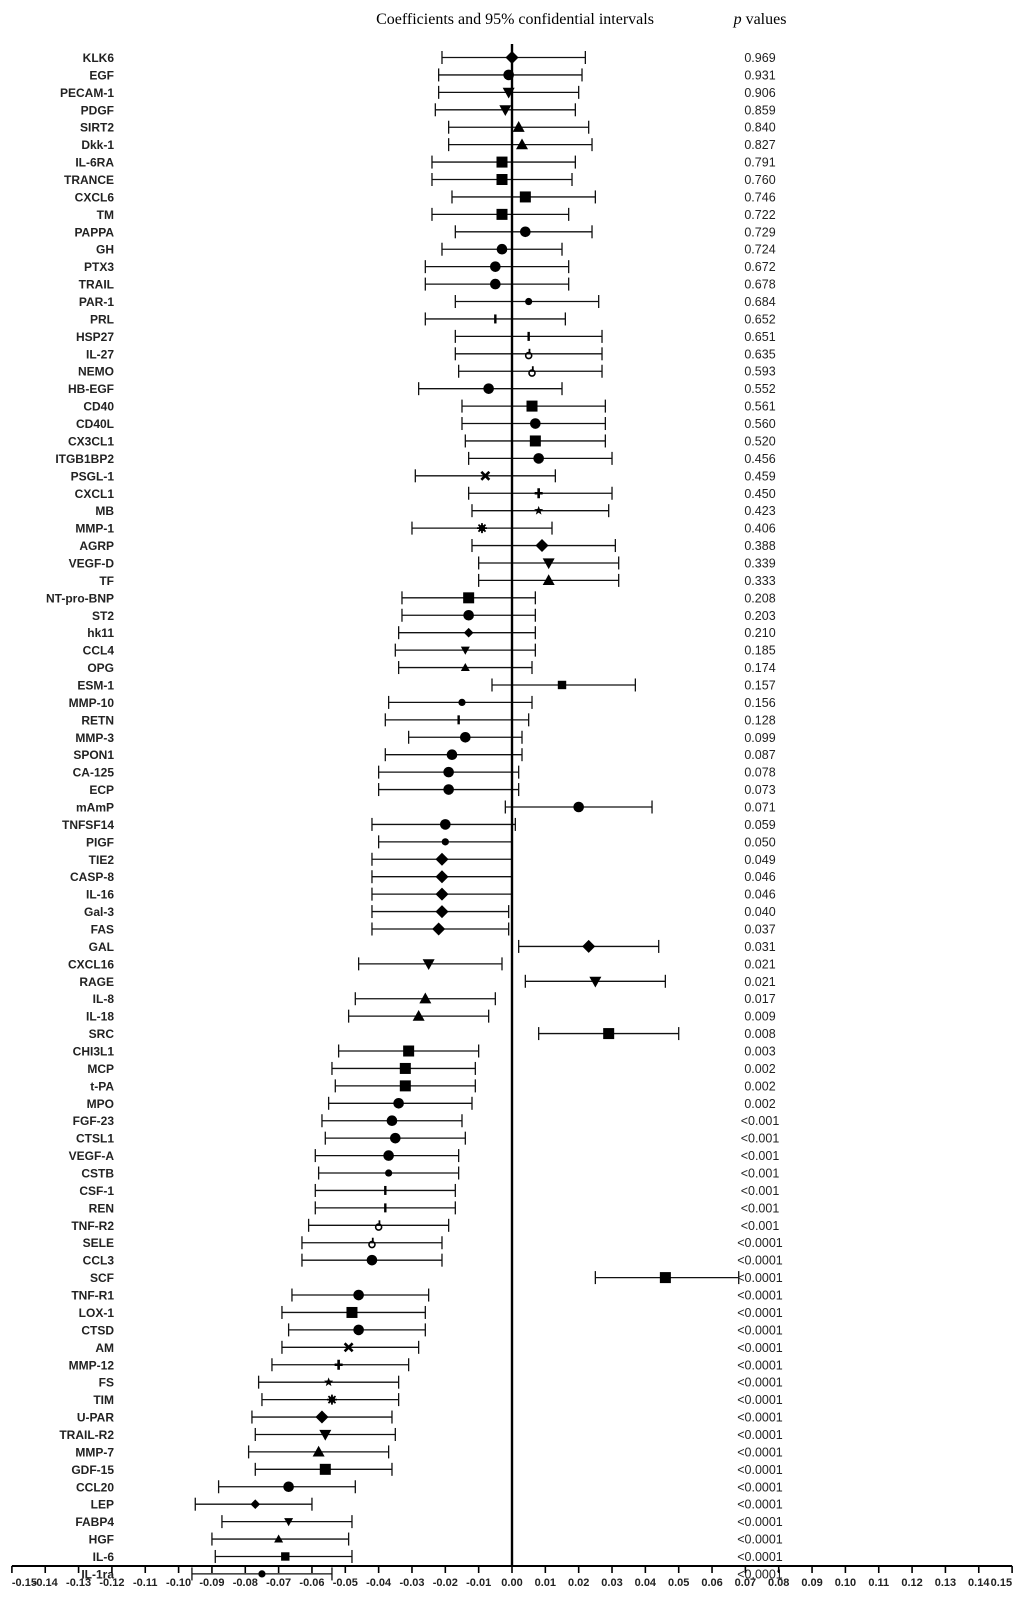  What do you see at coordinates (759, 755) in the screenshot?
I see `p-value: 0.087` at bounding box center [759, 755].